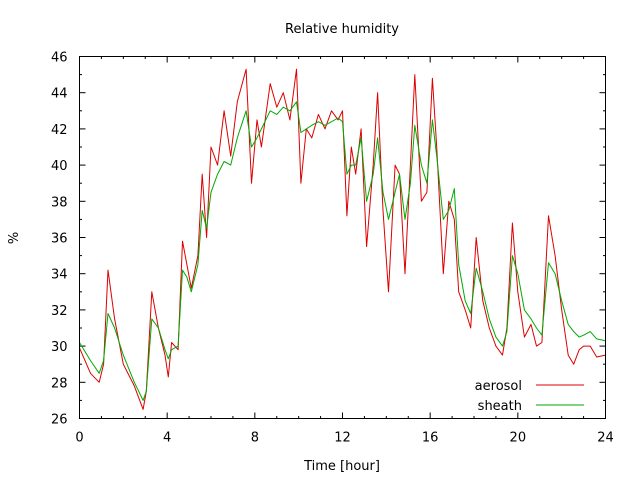 The image size is (640, 480). Describe the element at coordinates (529, 396) in the screenshot. I see `legend: aerosol sheath` at that location.